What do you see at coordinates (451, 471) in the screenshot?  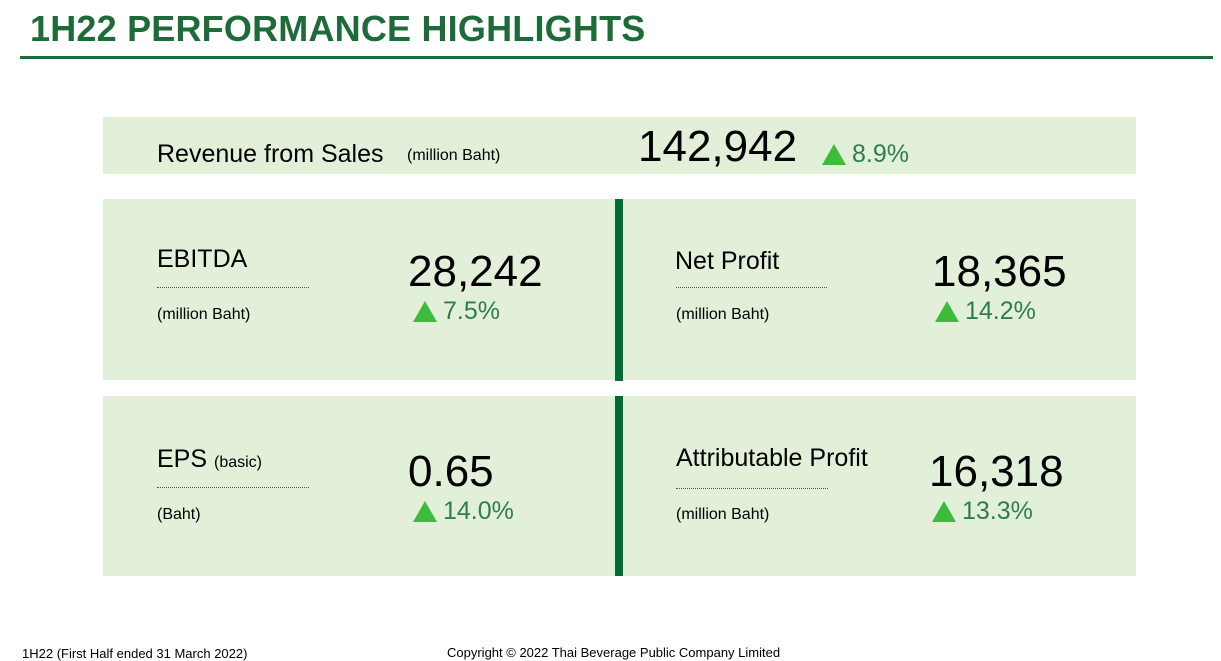 I see `eps-value: 0.65` at bounding box center [451, 471].